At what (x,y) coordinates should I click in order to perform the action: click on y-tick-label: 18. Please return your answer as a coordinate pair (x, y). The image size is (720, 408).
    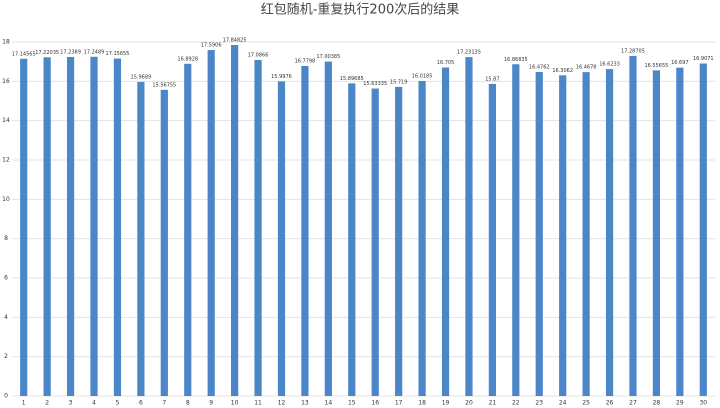
    Looking at the image, I should click on (6, 42).